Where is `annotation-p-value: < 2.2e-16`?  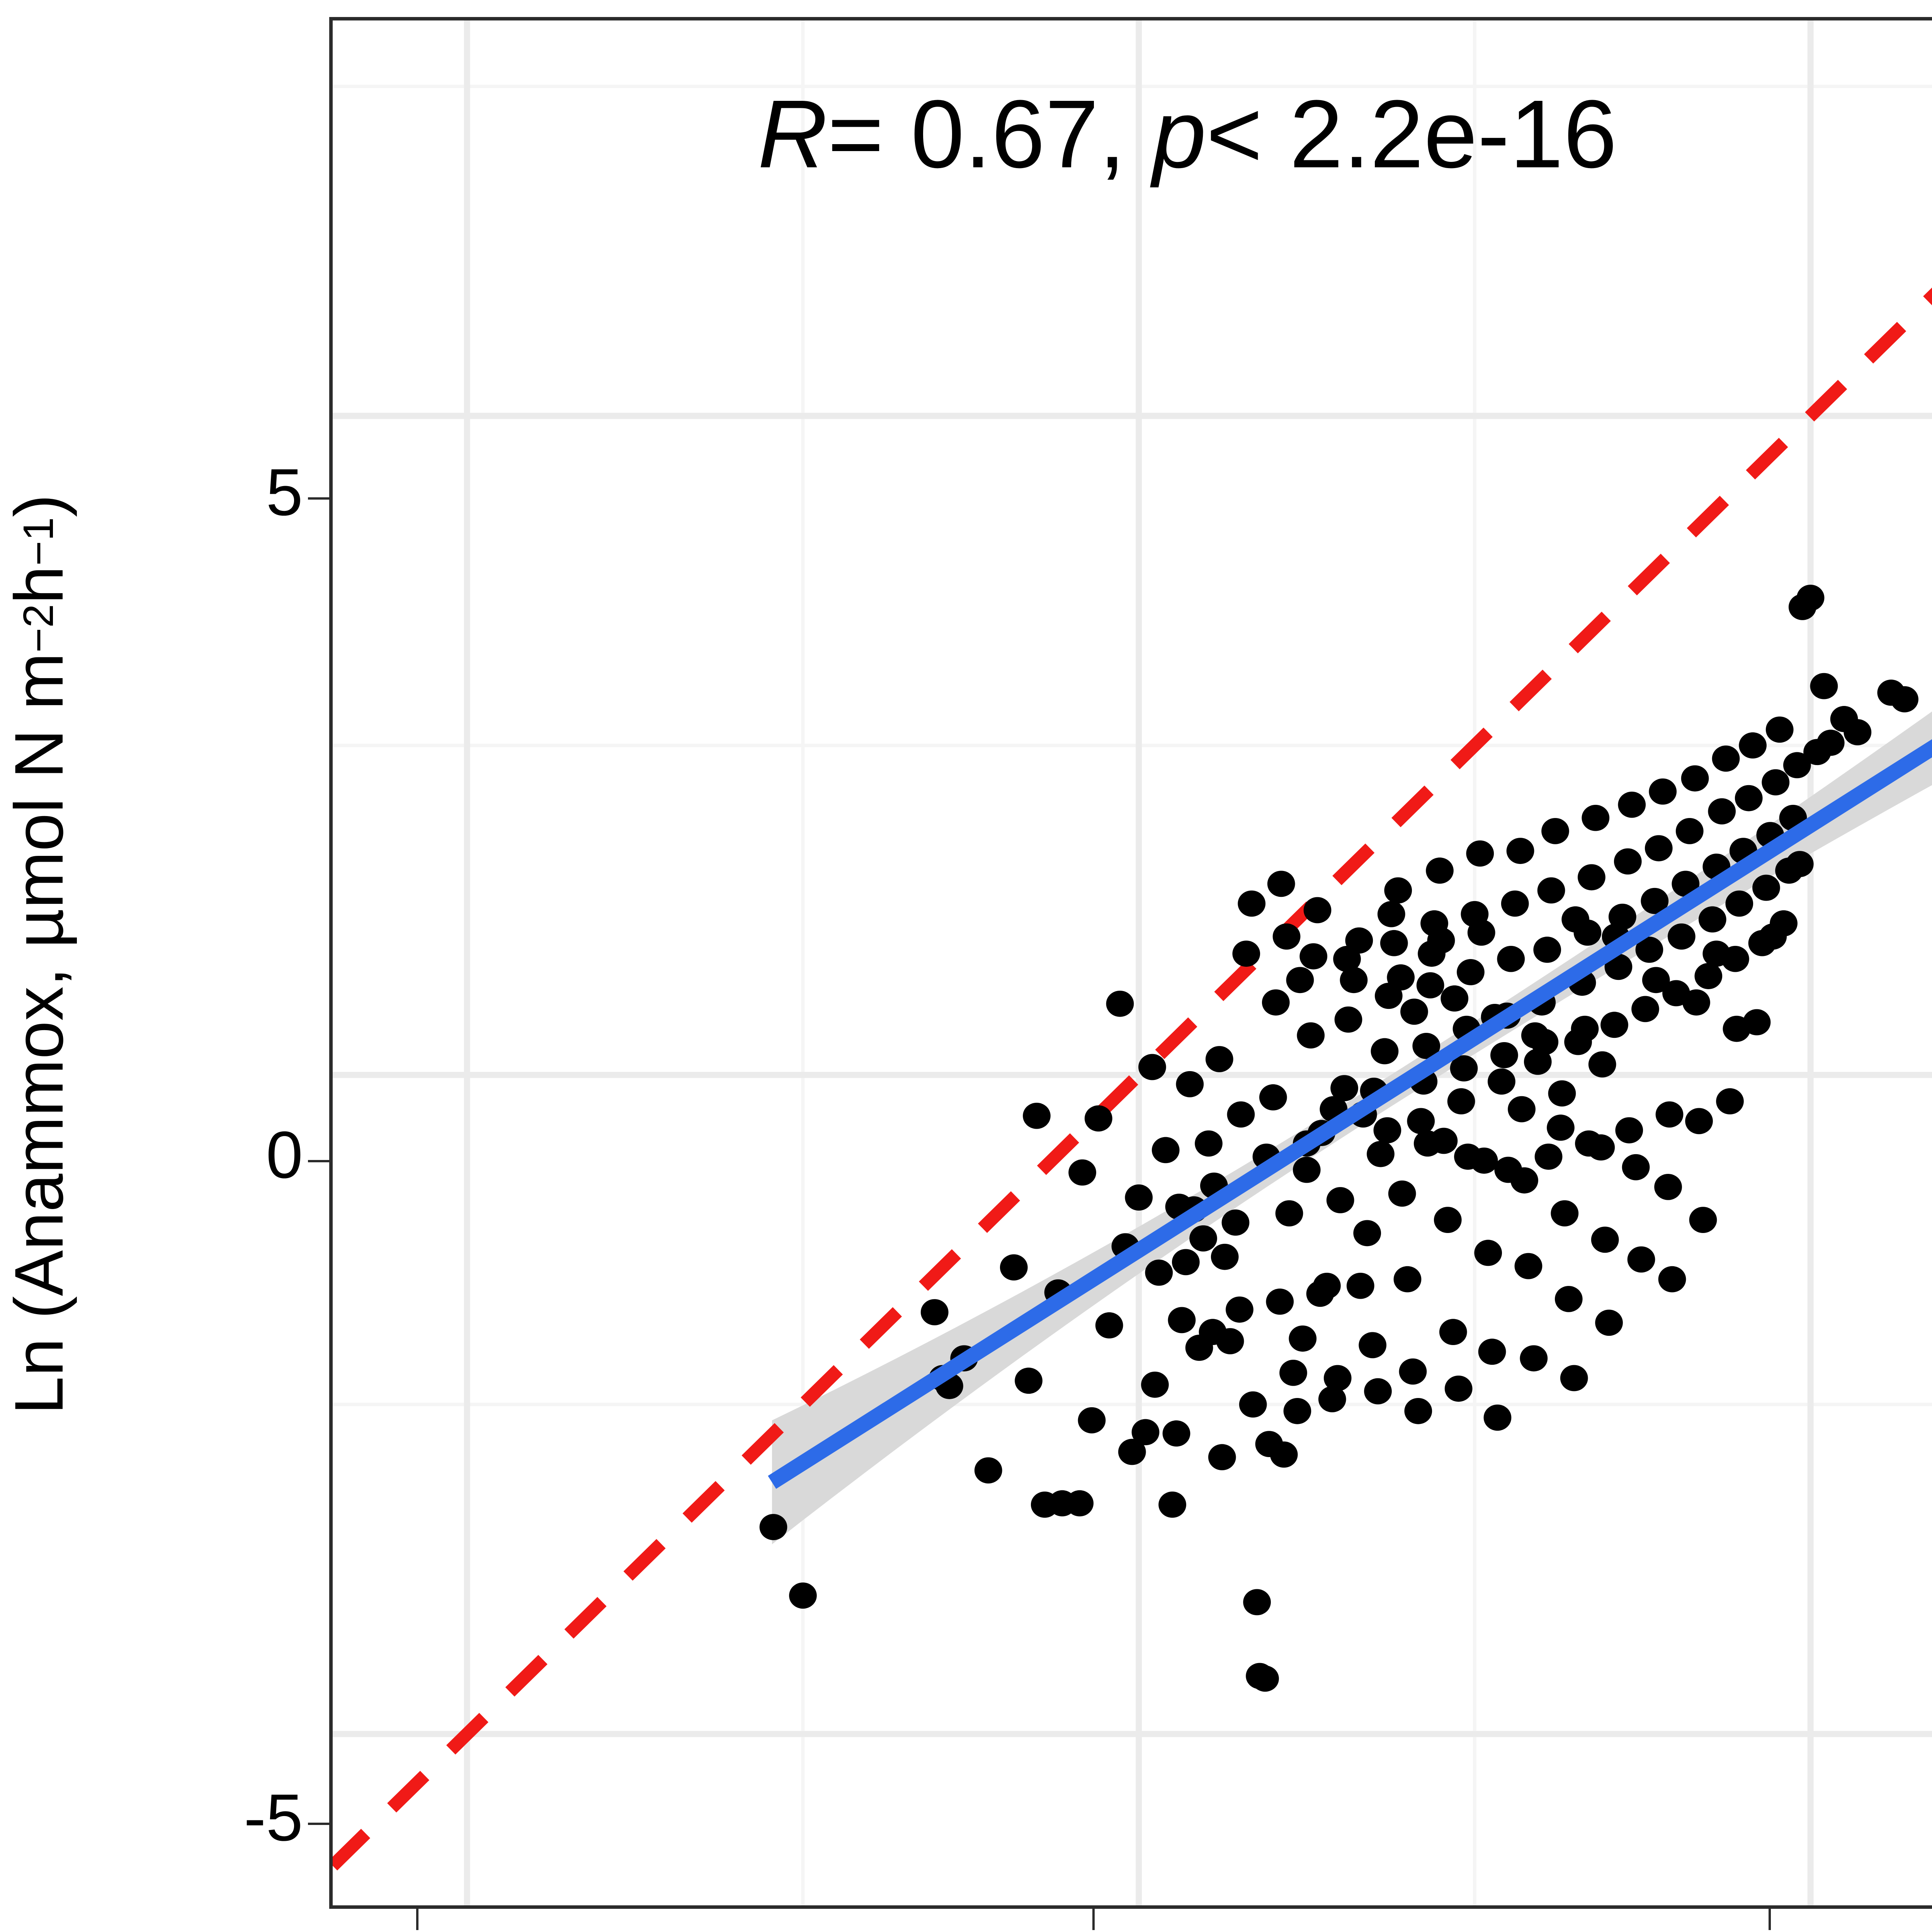 annotation-p-value: < 2.2e-16 is located at coordinates (1412, 134).